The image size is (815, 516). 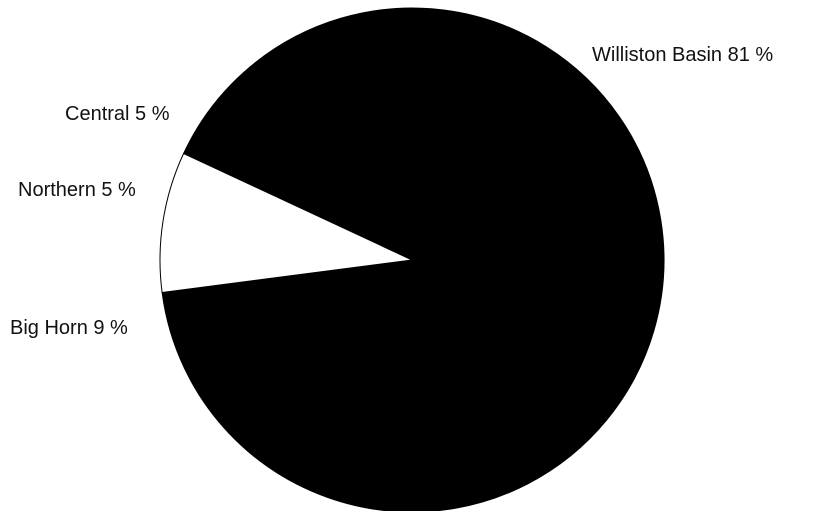 I want to click on slice-label-williston-basin: Williston Basin 81 %, so click(x=682, y=55).